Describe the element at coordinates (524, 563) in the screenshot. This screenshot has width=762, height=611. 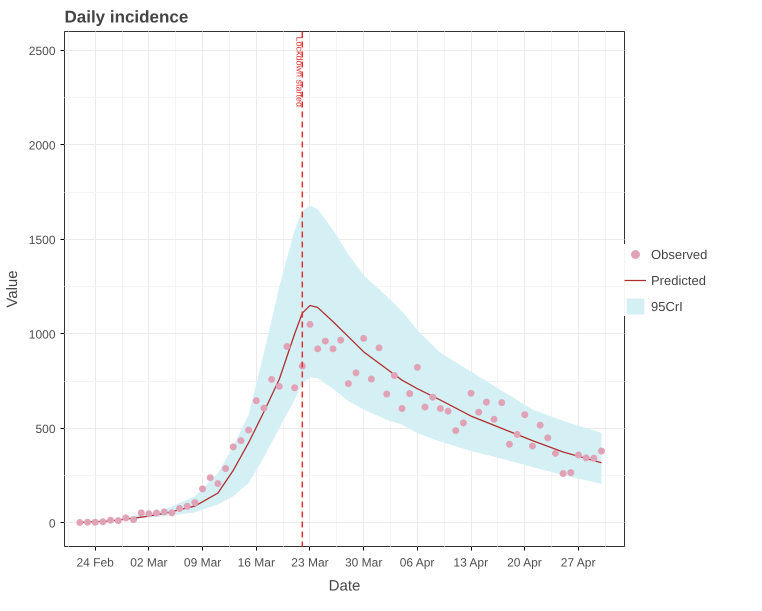
I see `x-tick-label: 20 Apr` at that location.